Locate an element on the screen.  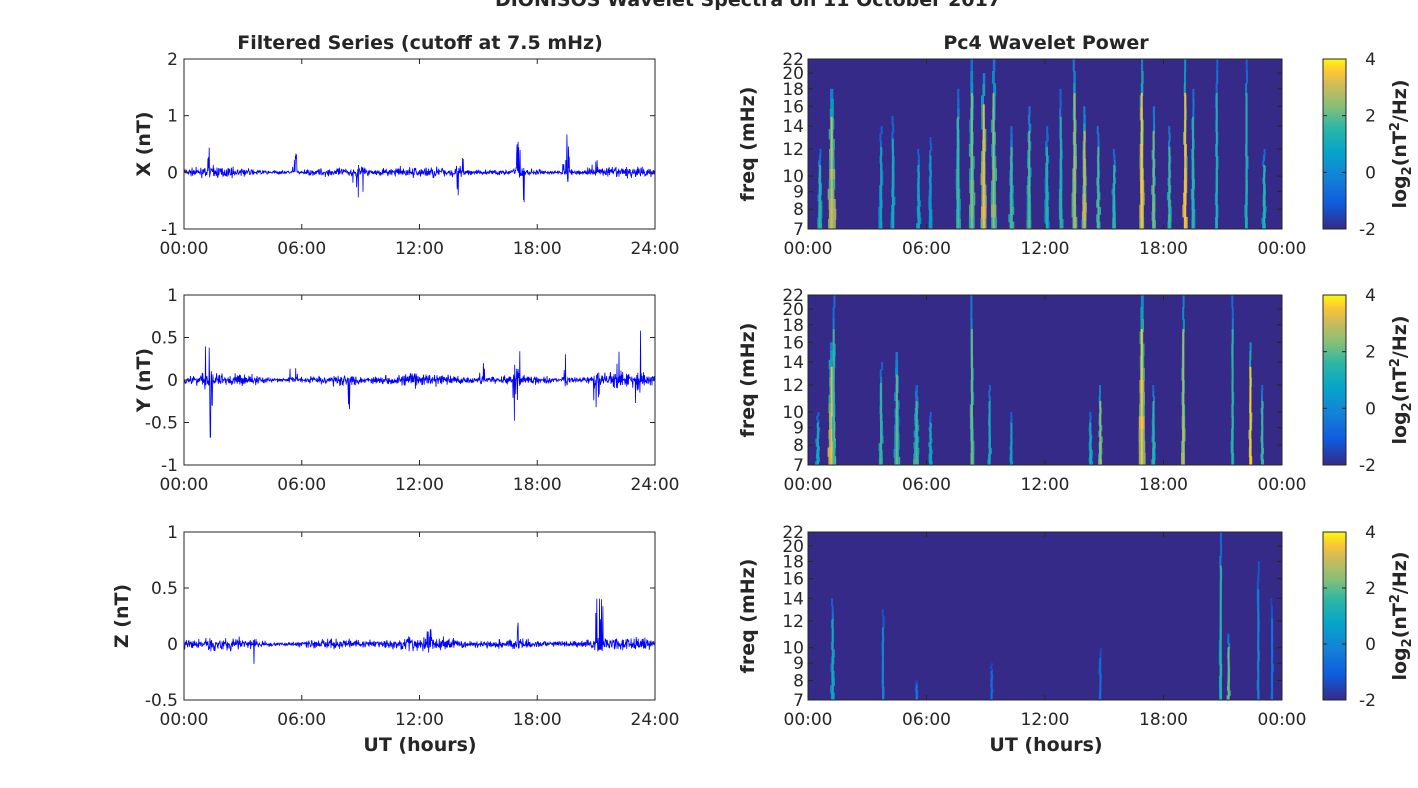
y-axis-label: freq (mHz) is located at coordinates (748, 144).